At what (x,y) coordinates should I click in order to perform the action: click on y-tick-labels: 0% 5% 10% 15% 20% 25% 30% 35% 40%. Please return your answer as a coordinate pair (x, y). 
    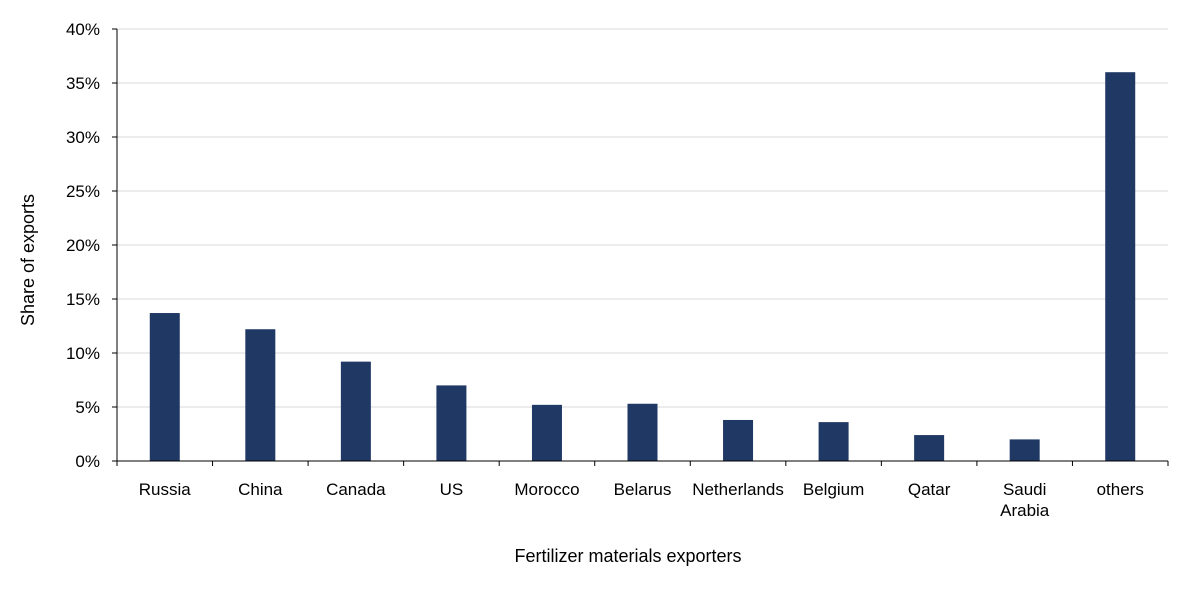
    Looking at the image, I should click on (91, 245).